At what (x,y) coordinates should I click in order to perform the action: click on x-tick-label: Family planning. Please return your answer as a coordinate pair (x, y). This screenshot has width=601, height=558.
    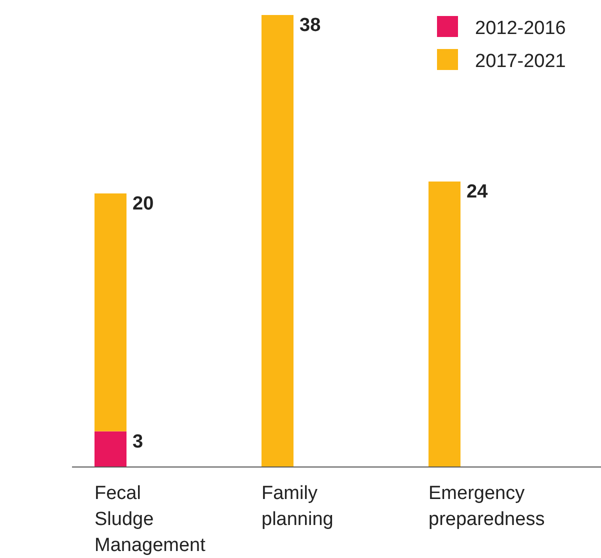
    Looking at the image, I should click on (298, 506).